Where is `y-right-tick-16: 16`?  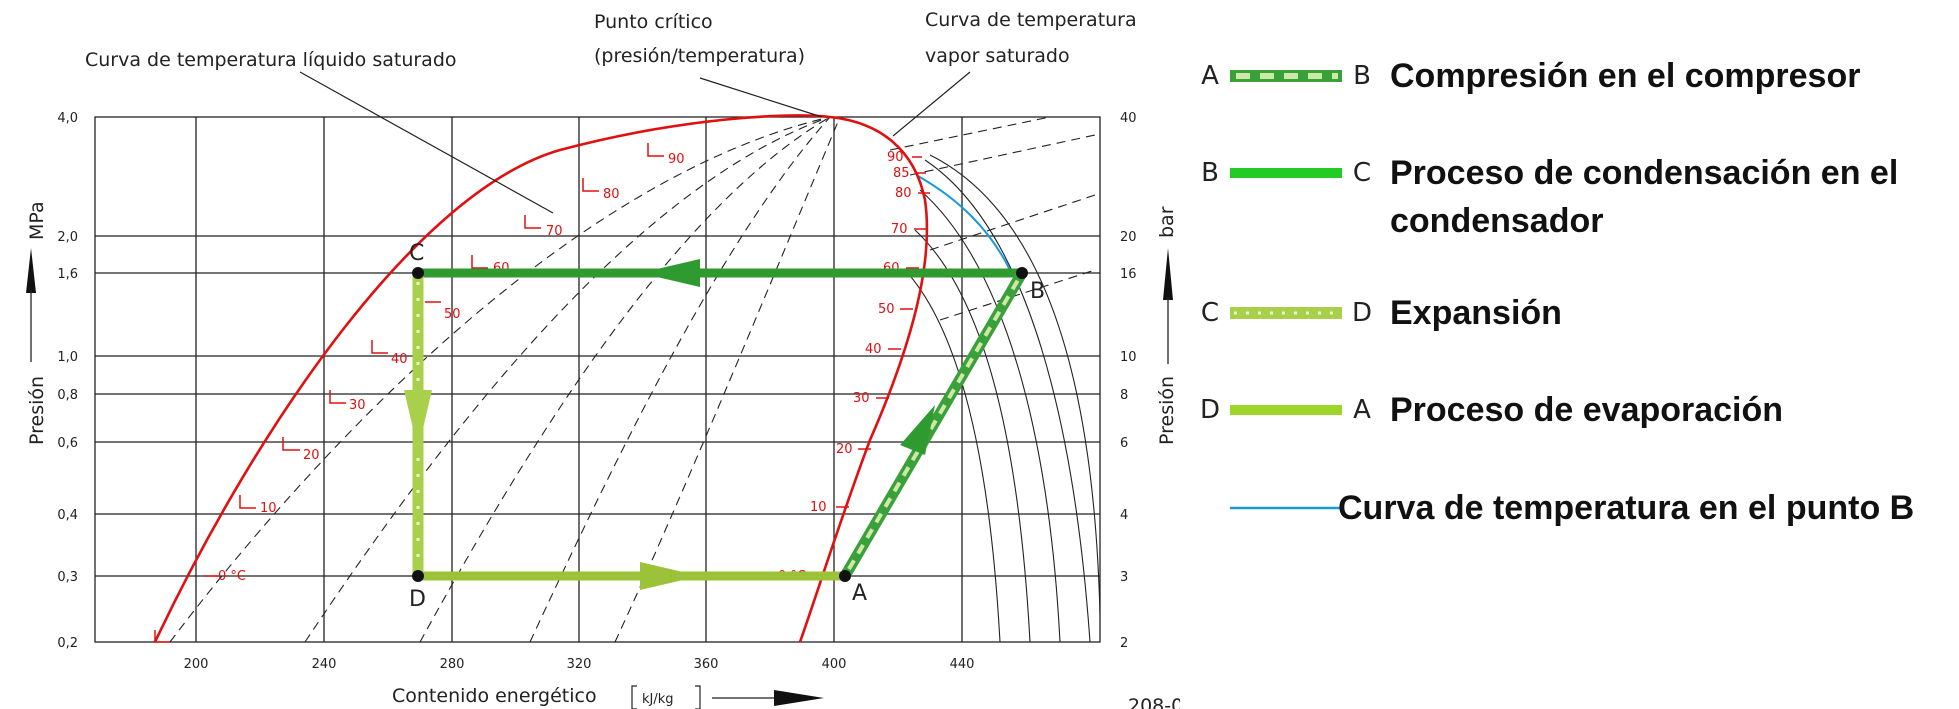 y-right-tick-16: 16 is located at coordinates (1128, 274).